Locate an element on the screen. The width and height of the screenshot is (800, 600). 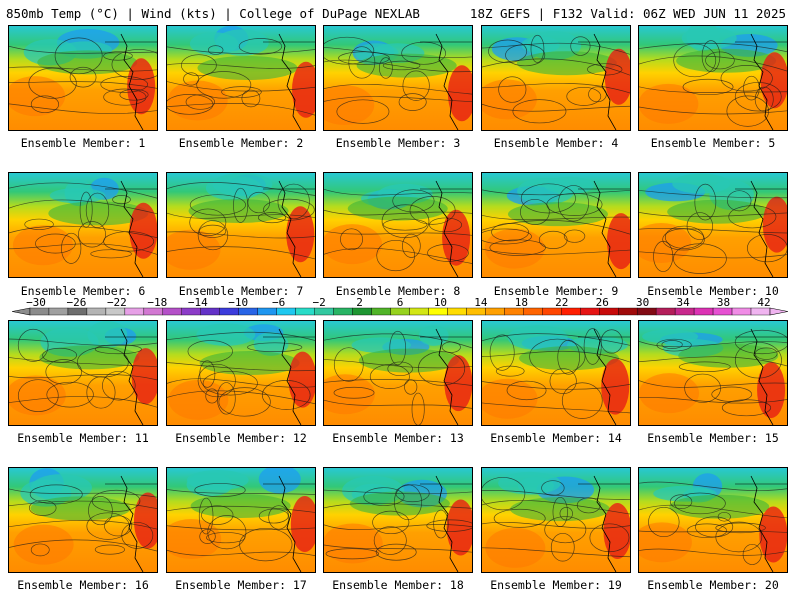
ensemble-member-caption: Ensemble Member: 16 is located at coordinates (83, 585).